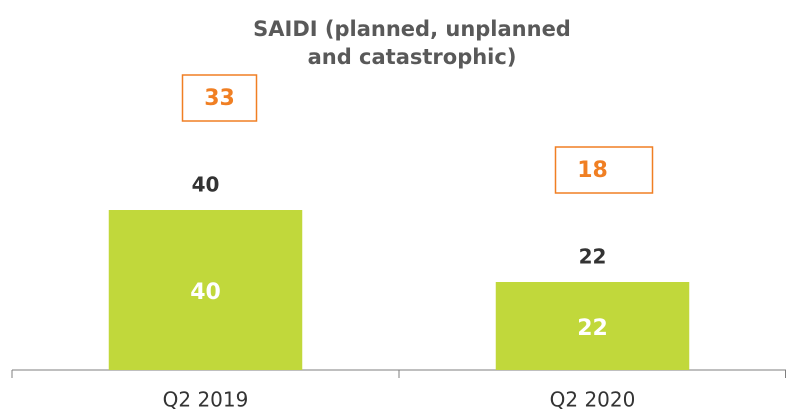  What do you see at coordinates (412, 29) in the screenshot?
I see `chart-title: SAIDI (planned, unplanned` at bounding box center [412, 29].